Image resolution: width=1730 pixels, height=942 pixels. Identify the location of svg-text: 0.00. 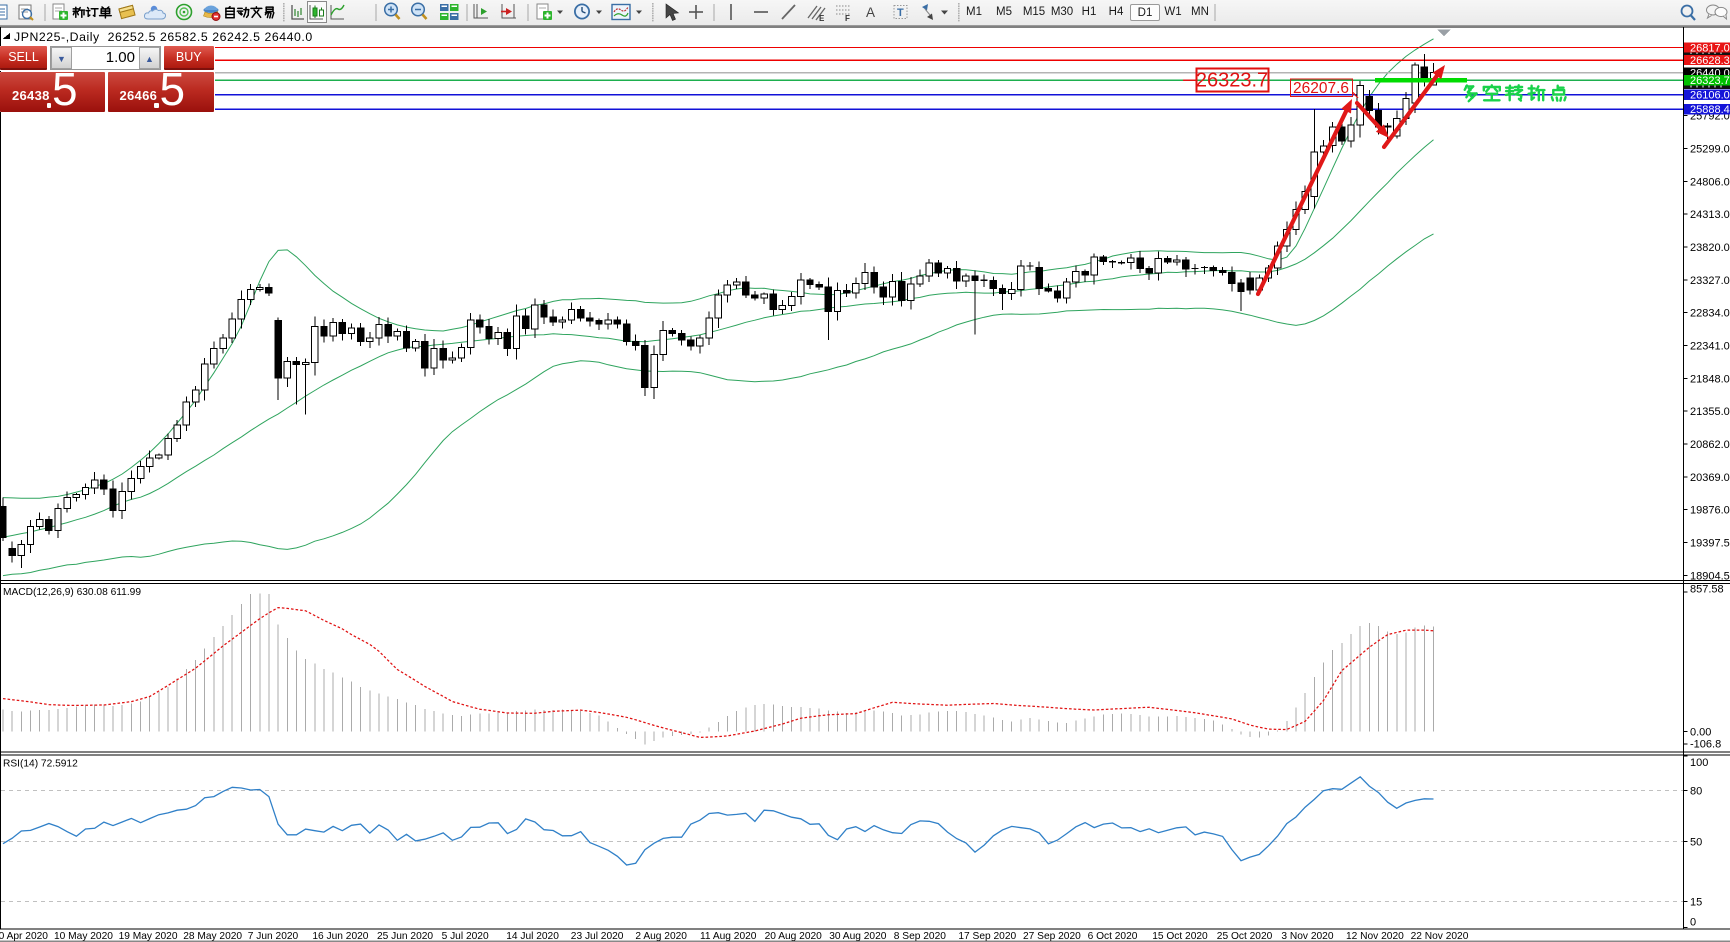
(1700, 733).